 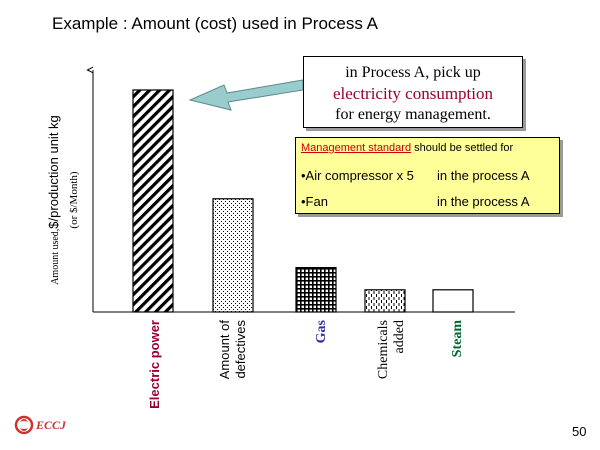 What do you see at coordinates (74, 200) in the screenshot?
I see `y-axis-label-alt: (or $/Month)` at bounding box center [74, 200].